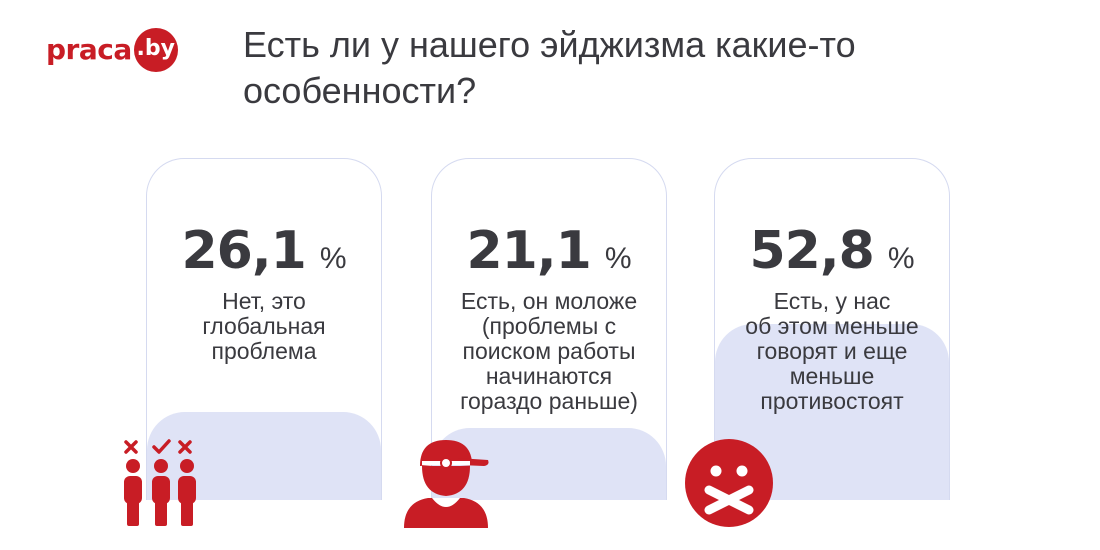  What do you see at coordinates (160, 482) in the screenshot?
I see `people-selection-icon` at bounding box center [160, 482].